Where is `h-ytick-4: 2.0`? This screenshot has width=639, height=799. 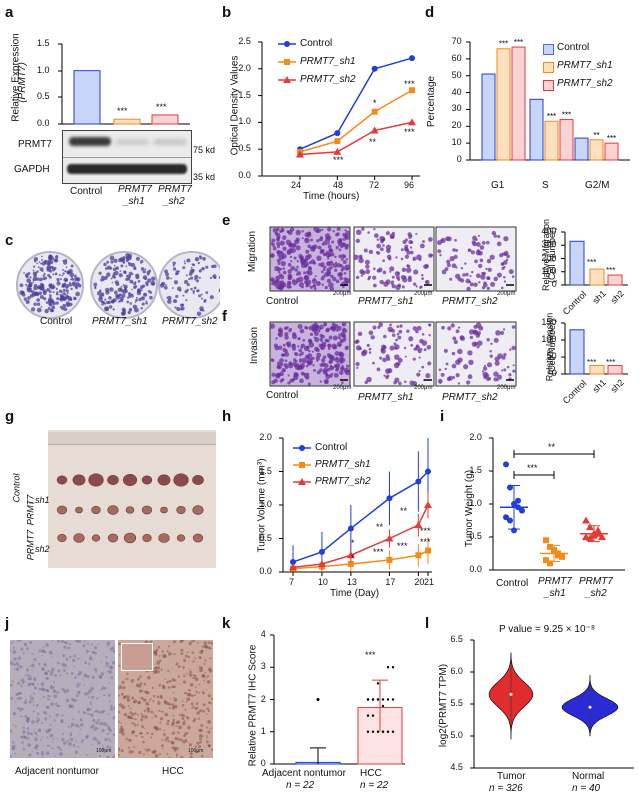 h-ytick-4: 2.0 is located at coordinates (265, 437).